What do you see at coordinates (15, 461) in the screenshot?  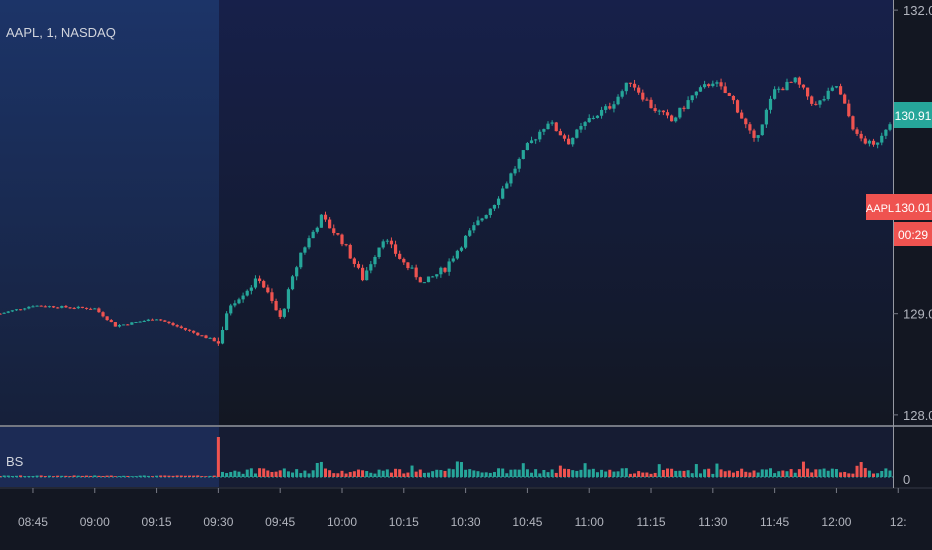 I see `indicator-label: BS` at bounding box center [15, 461].